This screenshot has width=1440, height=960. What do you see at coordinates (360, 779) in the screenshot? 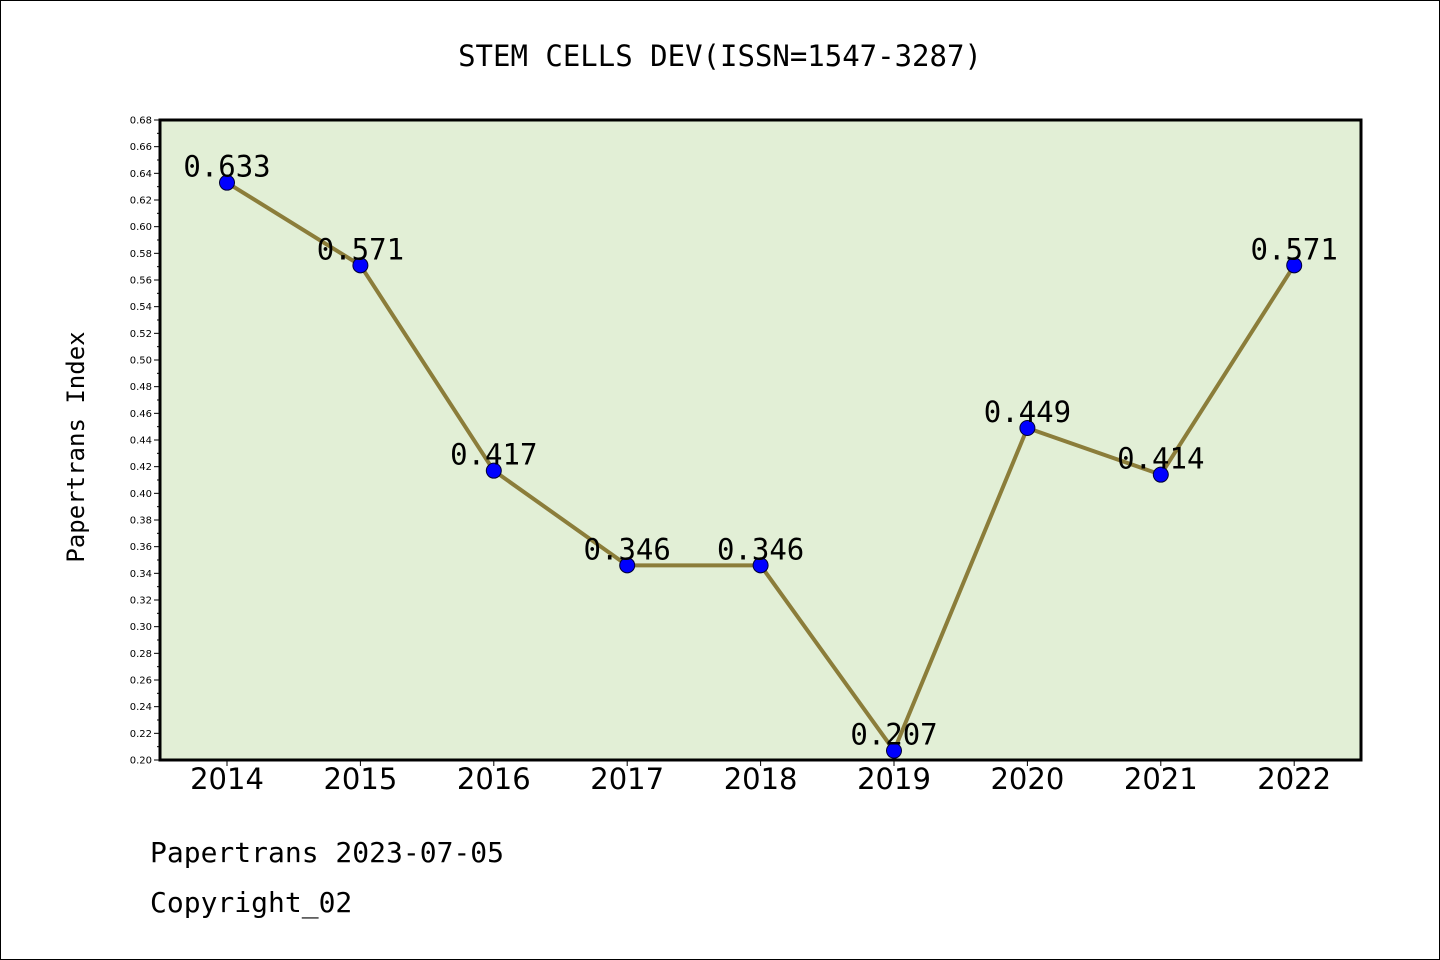
I see `x-tick-label: 2015` at bounding box center [360, 779].